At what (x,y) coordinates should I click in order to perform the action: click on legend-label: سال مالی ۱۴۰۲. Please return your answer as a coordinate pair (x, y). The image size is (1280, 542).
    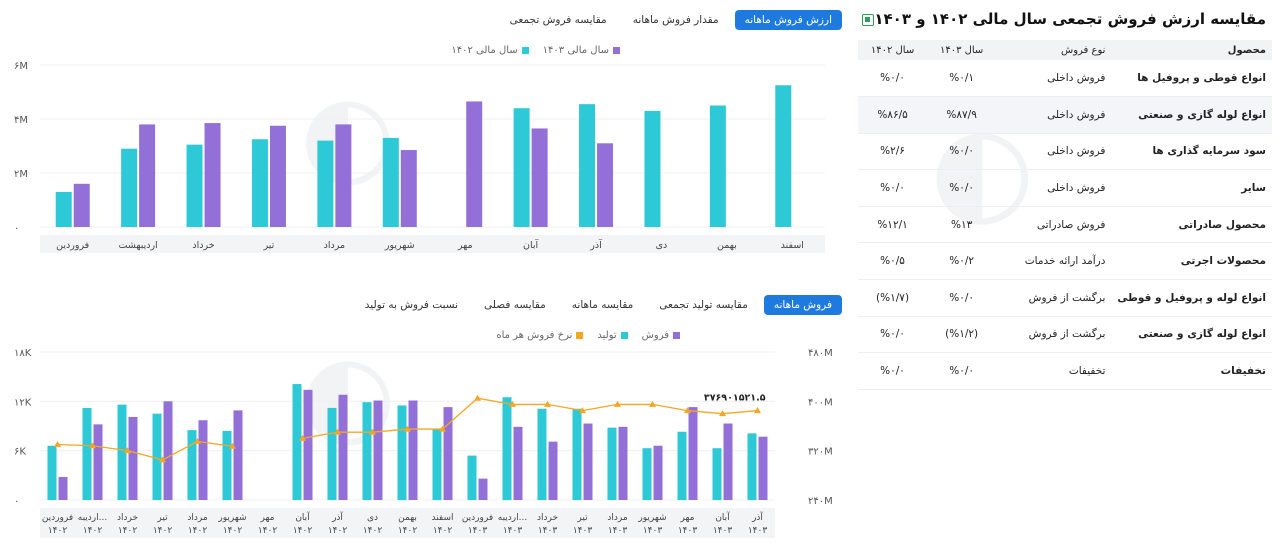
    Looking at the image, I should click on (484, 50).